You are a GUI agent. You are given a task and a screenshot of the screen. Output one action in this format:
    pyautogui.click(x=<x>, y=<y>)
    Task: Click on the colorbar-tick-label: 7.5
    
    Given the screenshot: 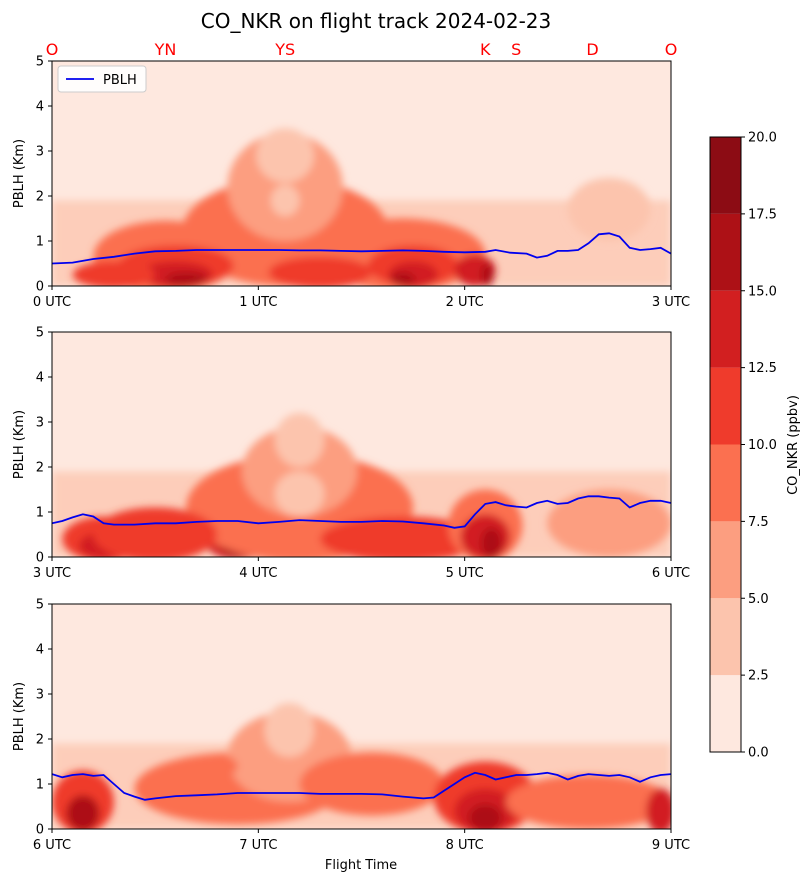 What is the action you would take?
    pyautogui.click(x=758, y=522)
    